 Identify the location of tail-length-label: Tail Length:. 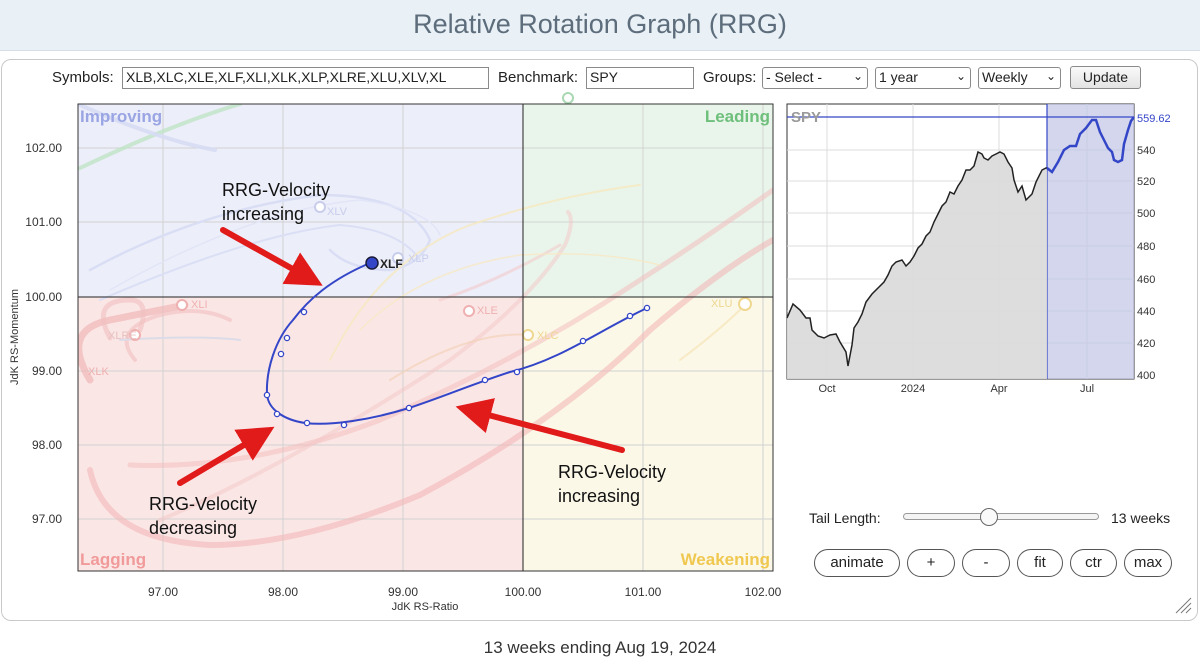
(845, 518).